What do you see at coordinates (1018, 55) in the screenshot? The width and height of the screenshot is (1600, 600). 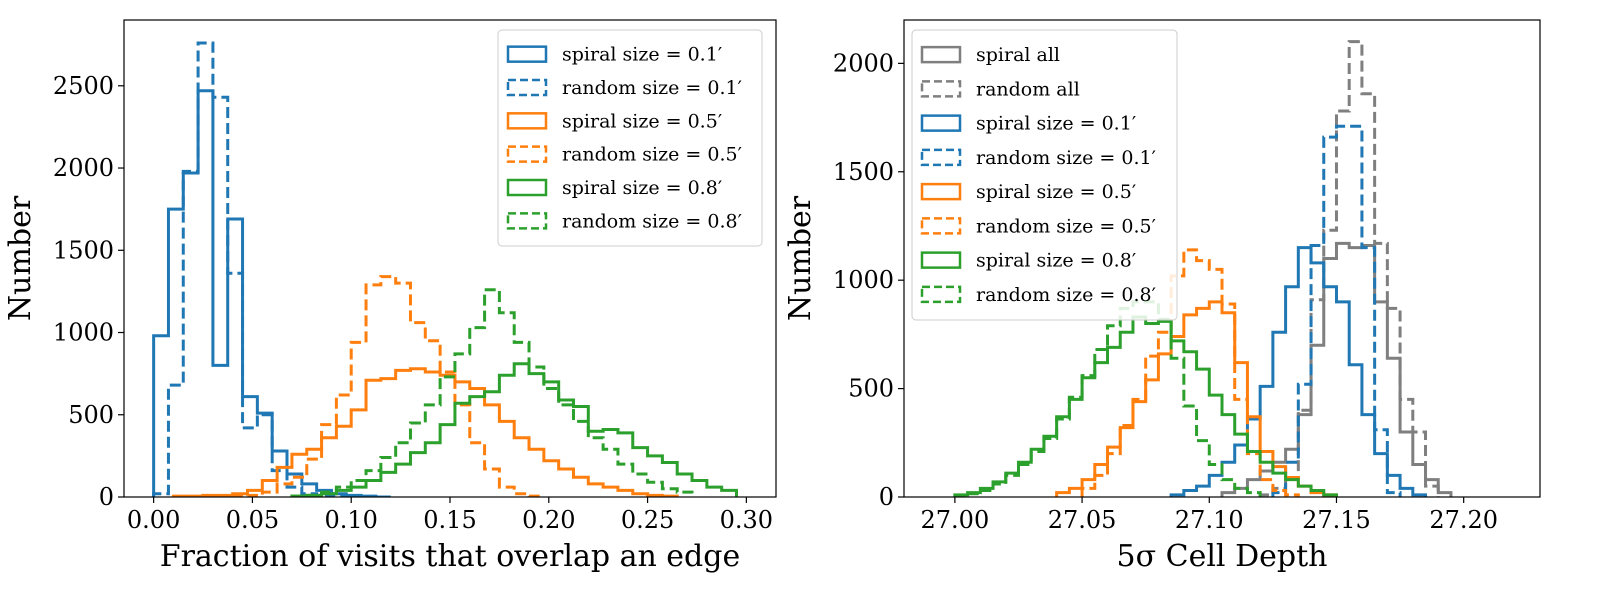 I see `legend-entry-label: spiral all` at bounding box center [1018, 55].